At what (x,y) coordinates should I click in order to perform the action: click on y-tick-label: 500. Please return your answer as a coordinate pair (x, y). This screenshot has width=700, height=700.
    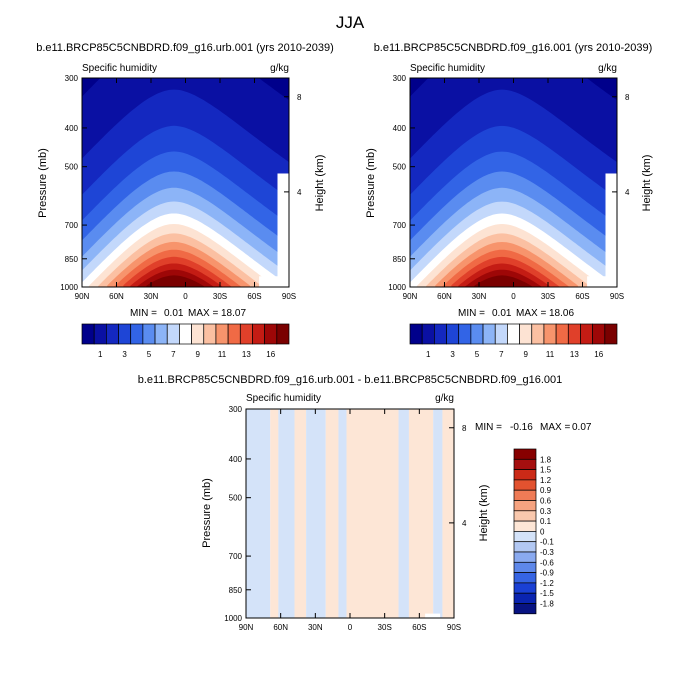
    Looking at the image, I should click on (236, 498).